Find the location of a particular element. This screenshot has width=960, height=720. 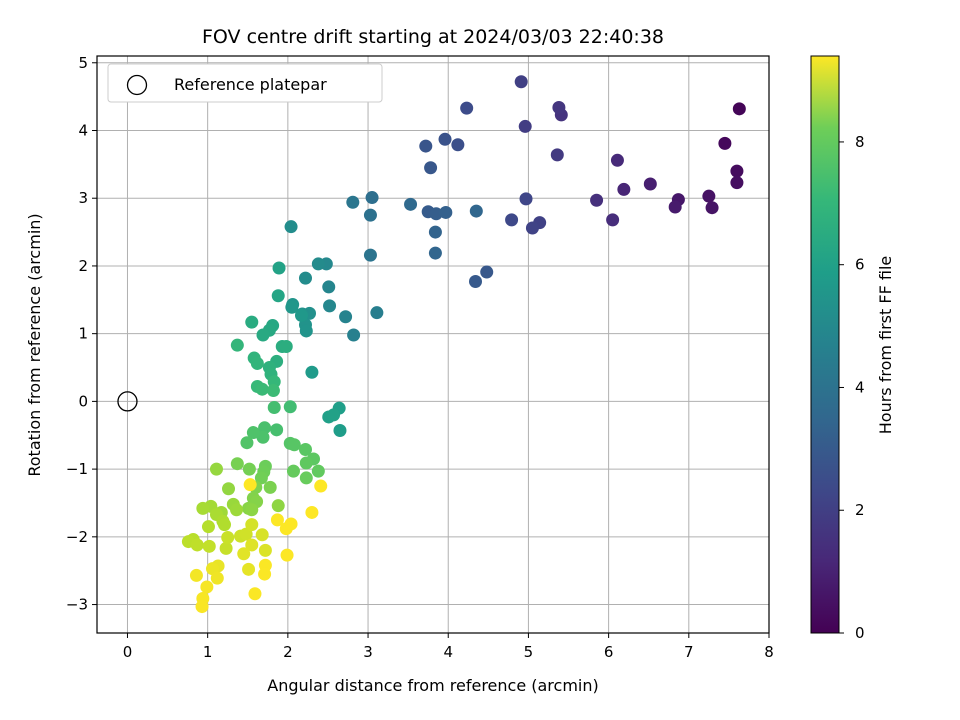

y-tick-label: 3 is located at coordinates (83, 198).